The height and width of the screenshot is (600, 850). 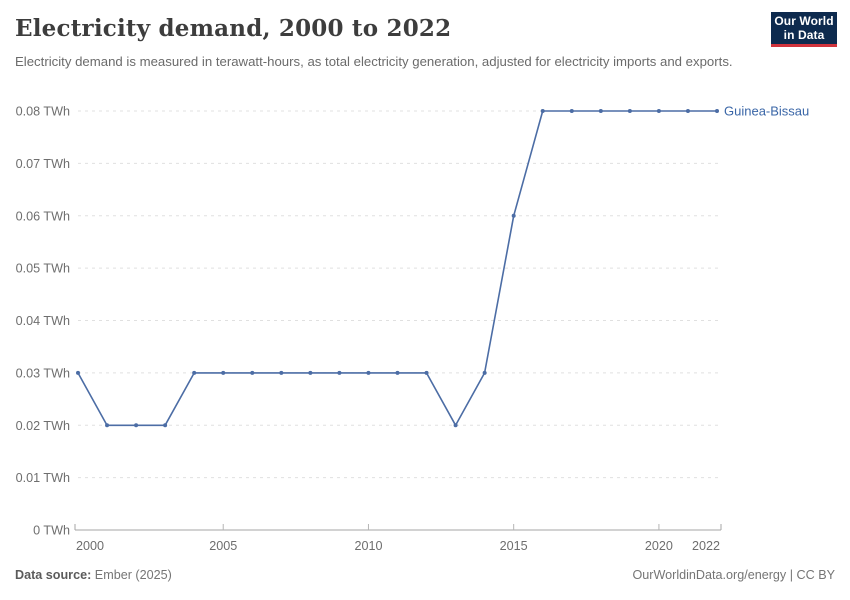 What do you see at coordinates (43, 373) in the screenshot?
I see `y-axis-tick-label: 0.03 TWh` at bounding box center [43, 373].